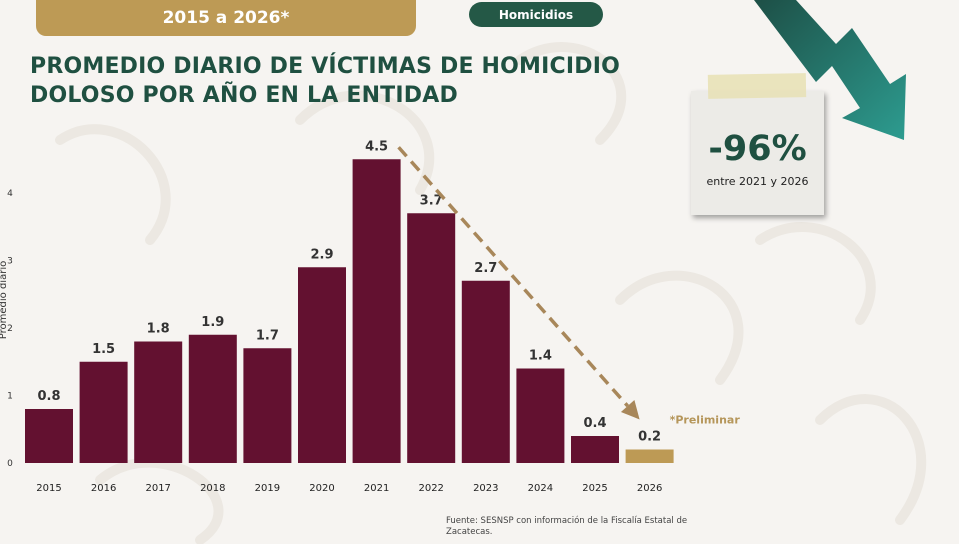 The image size is (959, 544). What do you see at coordinates (540, 415) in the screenshot?
I see `bar-2024` at bounding box center [540, 415].